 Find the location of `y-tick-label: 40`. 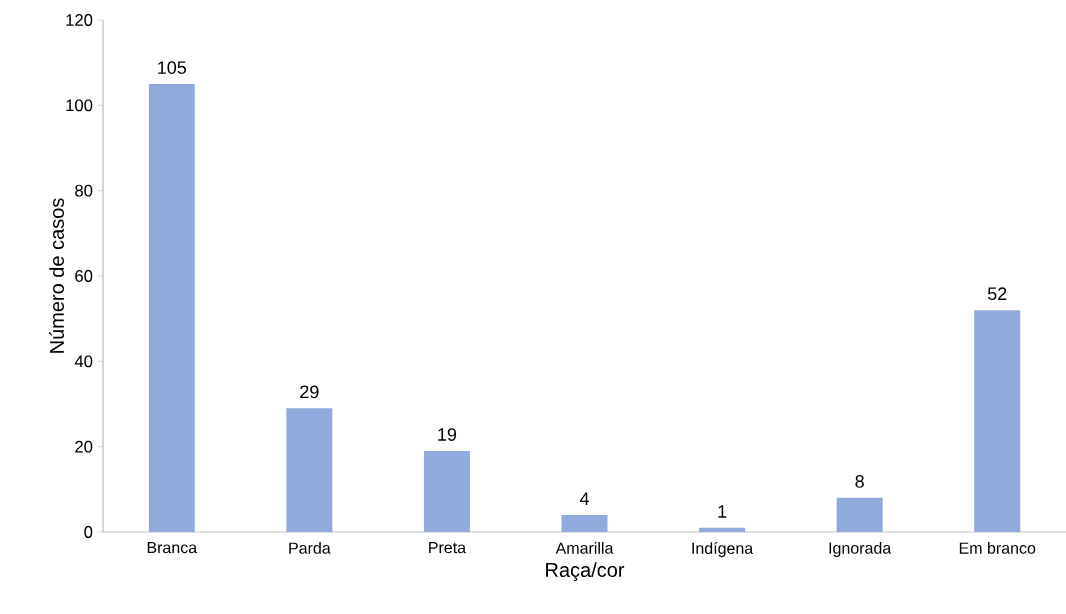

y-tick-label: 40 is located at coordinates (83, 361).